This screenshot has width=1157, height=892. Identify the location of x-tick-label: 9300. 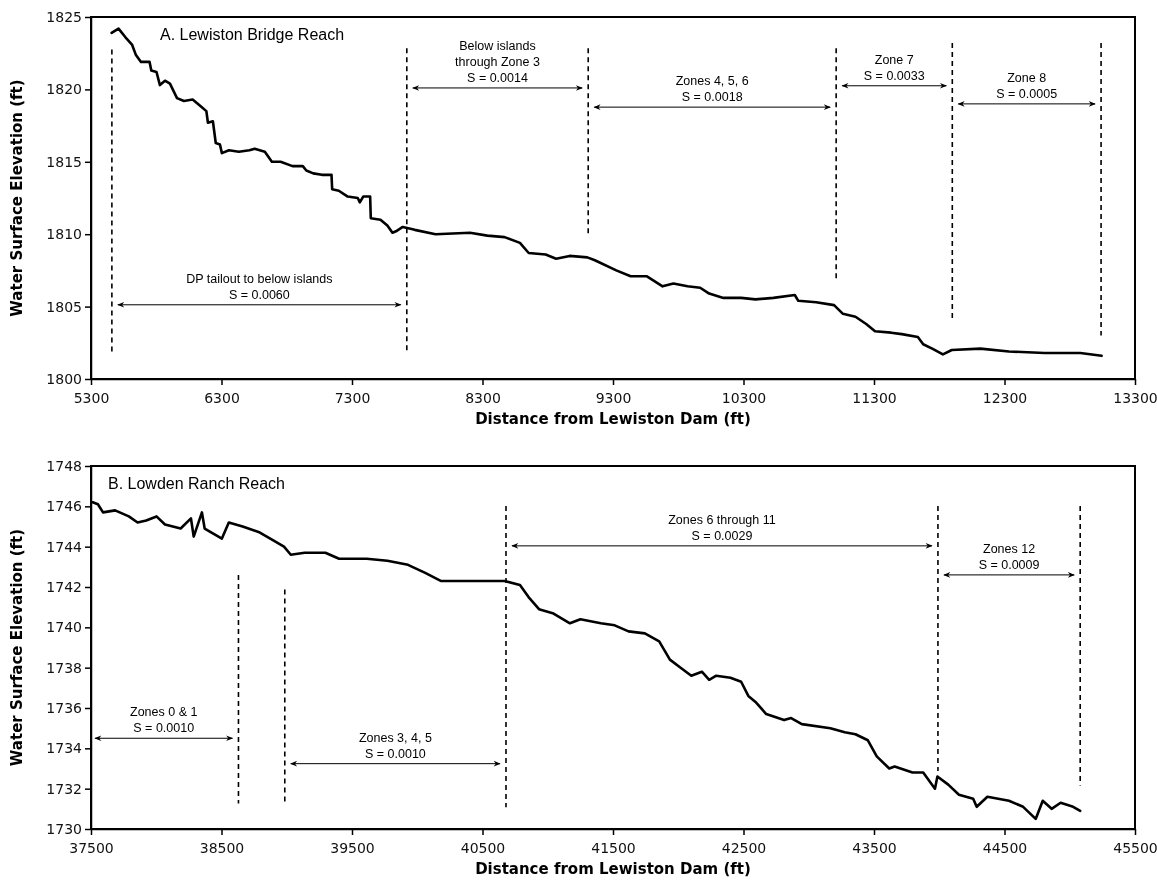
(613, 397).